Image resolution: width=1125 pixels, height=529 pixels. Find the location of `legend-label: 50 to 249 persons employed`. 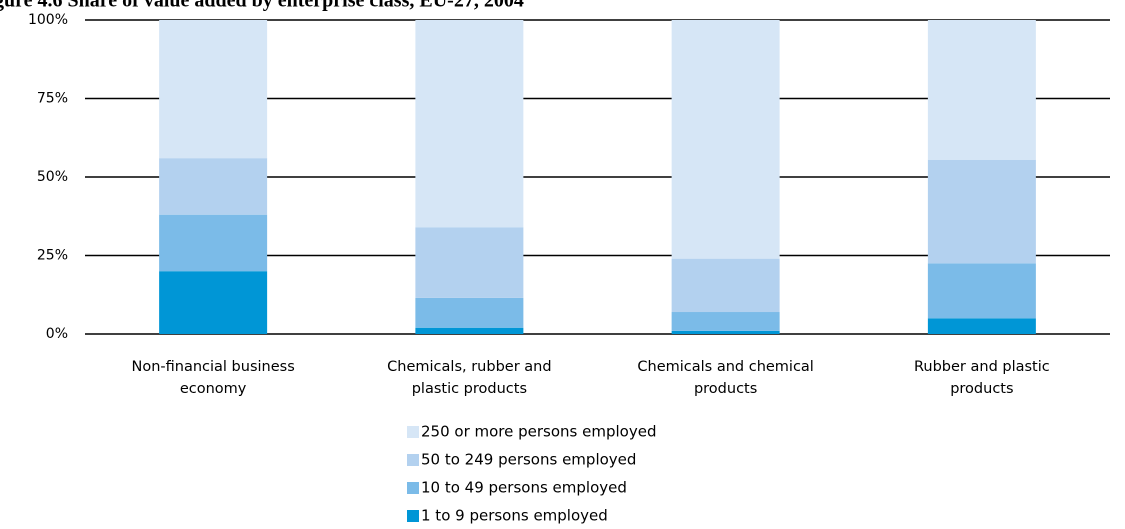

legend-label: 50 to 249 persons employed is located at coordinates (528, 460).